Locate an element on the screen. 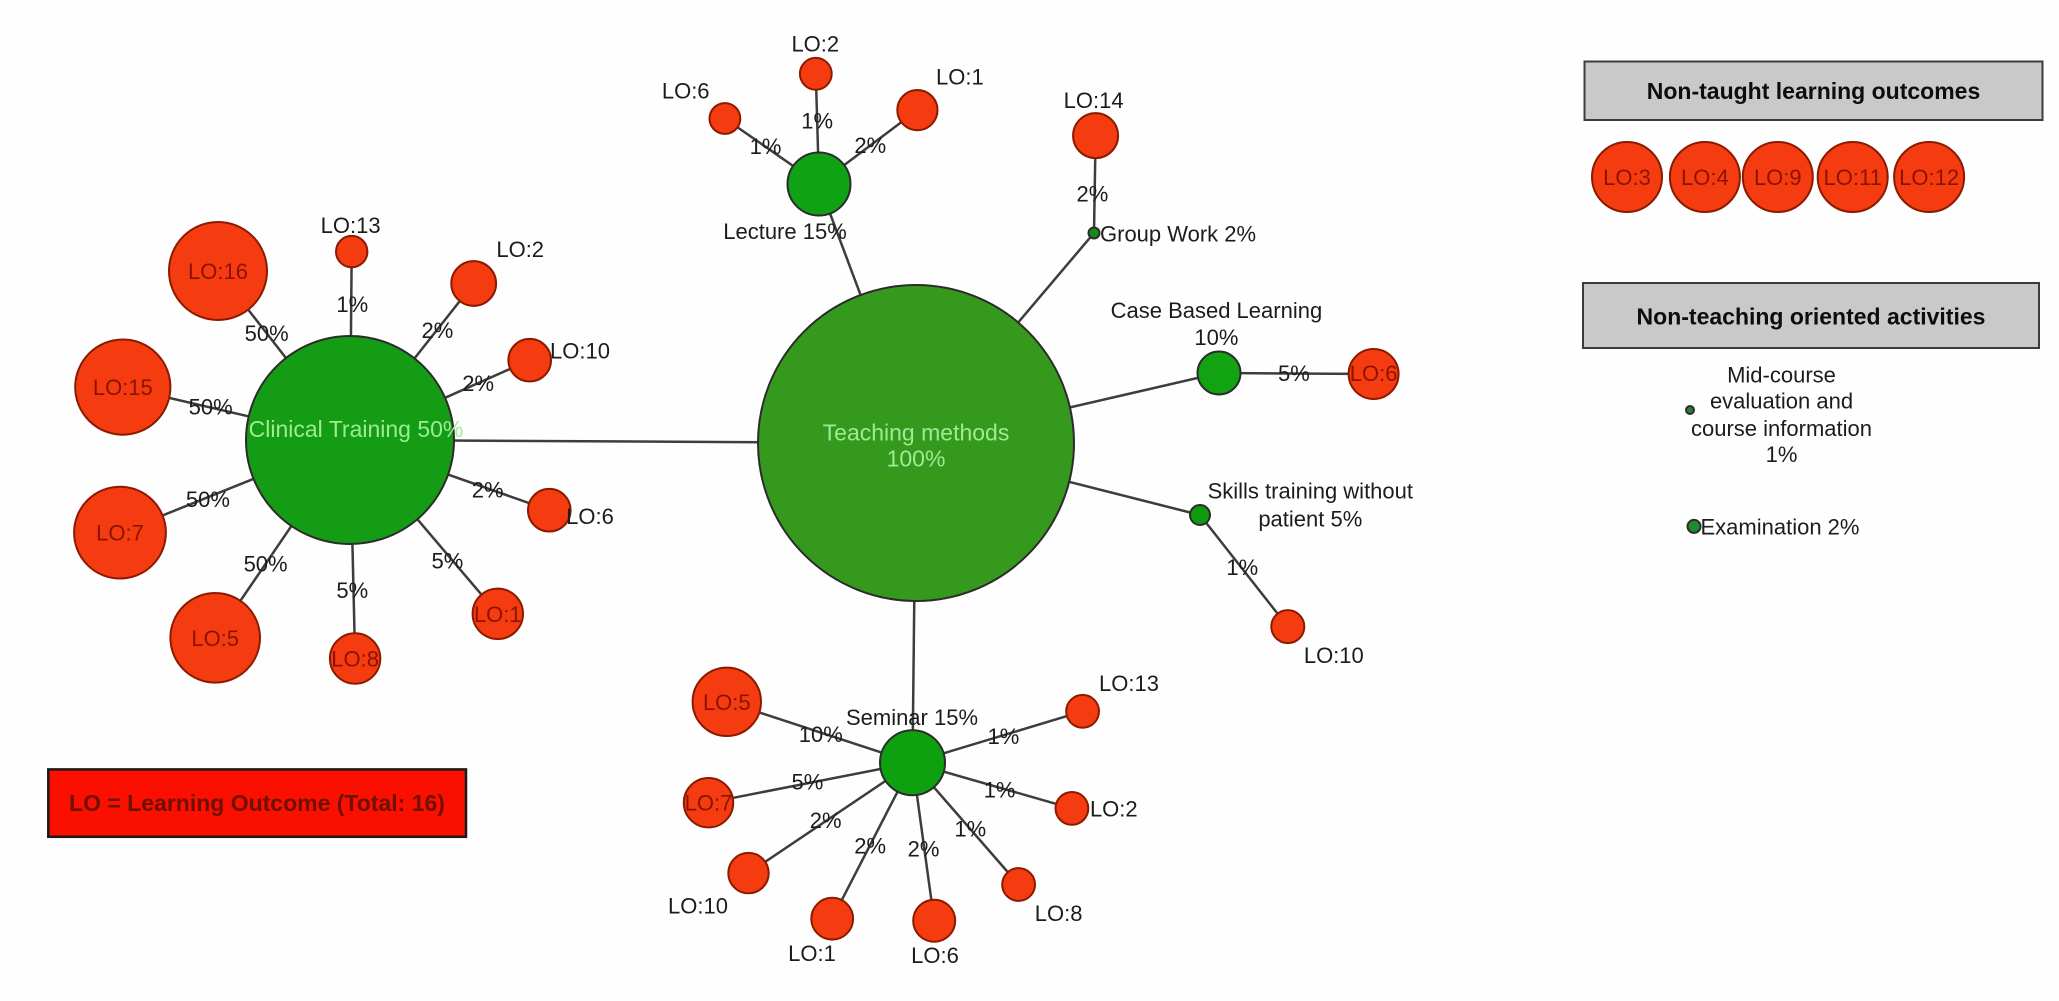 The height and width of the screenshot is (1001, 2059). svg-text: patient 5% is located at coordinates (1310, 519).